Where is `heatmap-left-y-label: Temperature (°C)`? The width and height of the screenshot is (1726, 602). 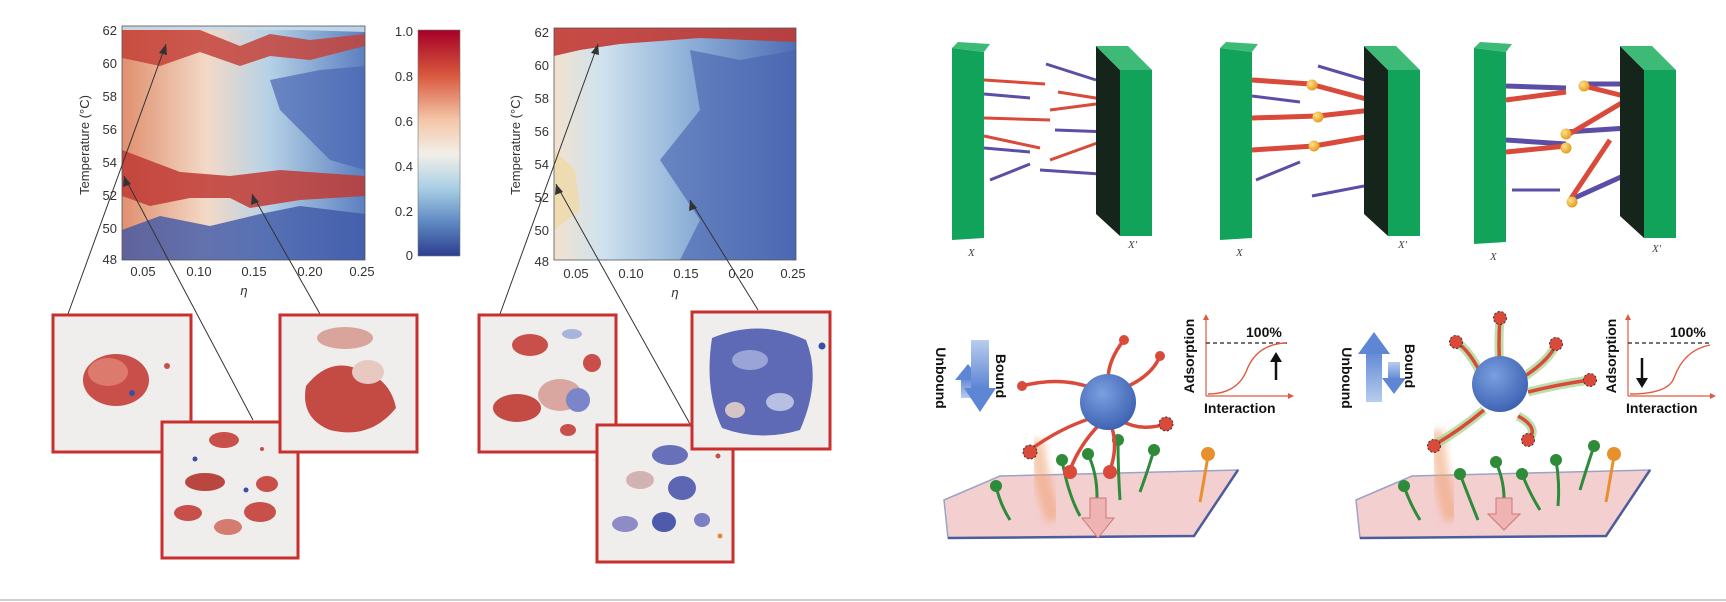 heatmap-left-y-label: Temperature (°C) is located at coordinates (84, 145).